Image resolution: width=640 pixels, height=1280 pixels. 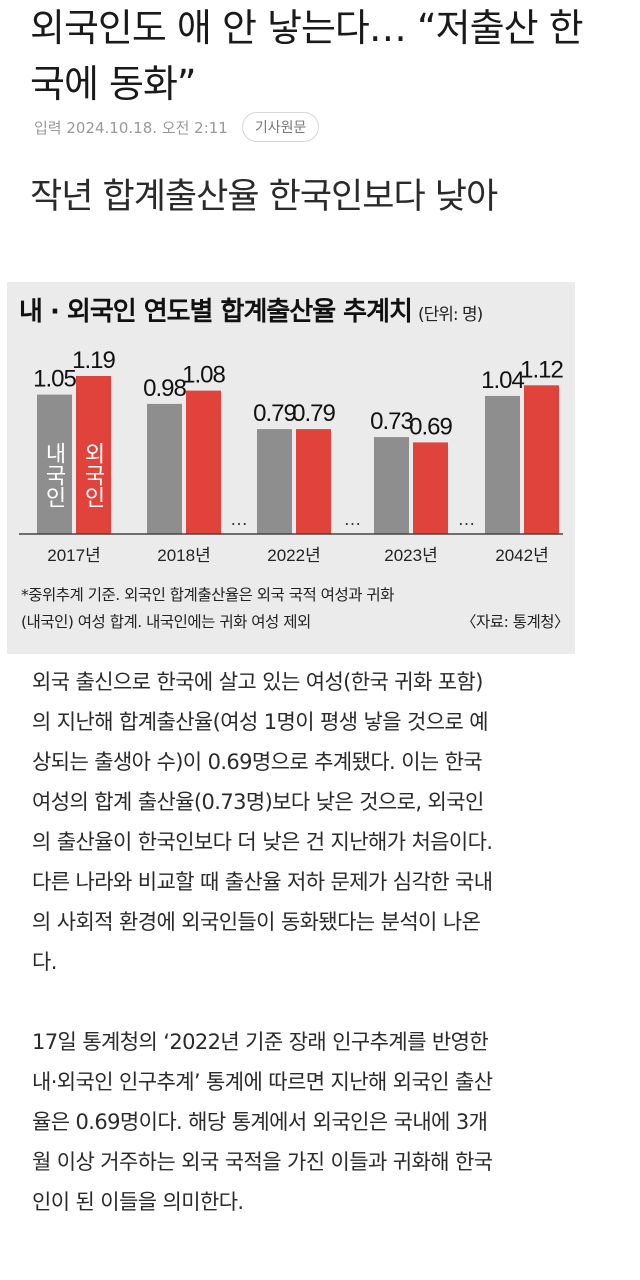 I want to click on x-tick-label: 2042년, so click(x=521, y=555).